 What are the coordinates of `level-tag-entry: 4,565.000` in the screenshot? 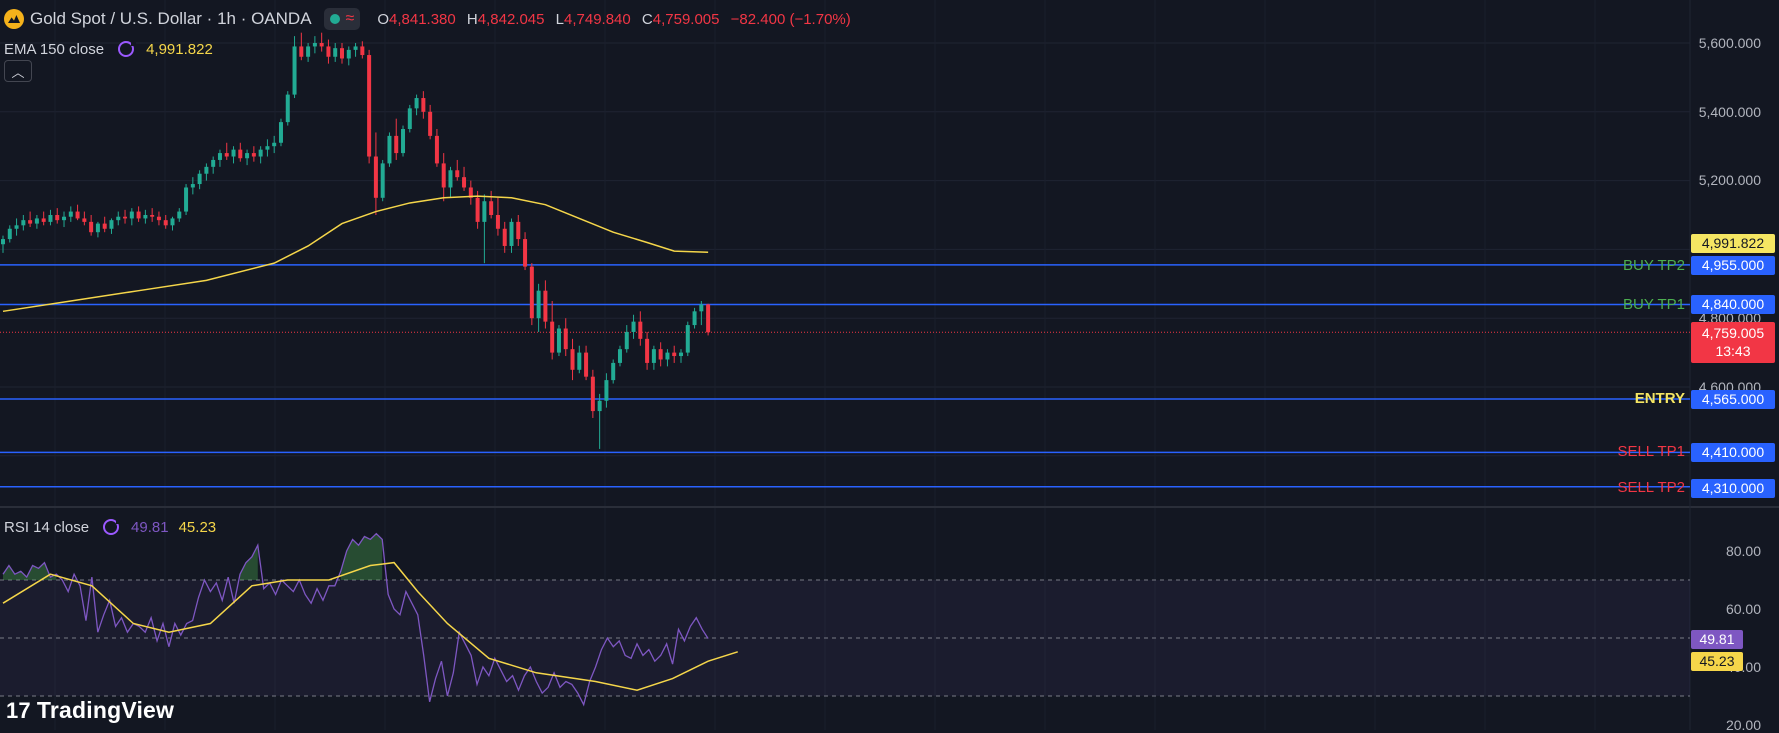 It's located at (1733, 399).